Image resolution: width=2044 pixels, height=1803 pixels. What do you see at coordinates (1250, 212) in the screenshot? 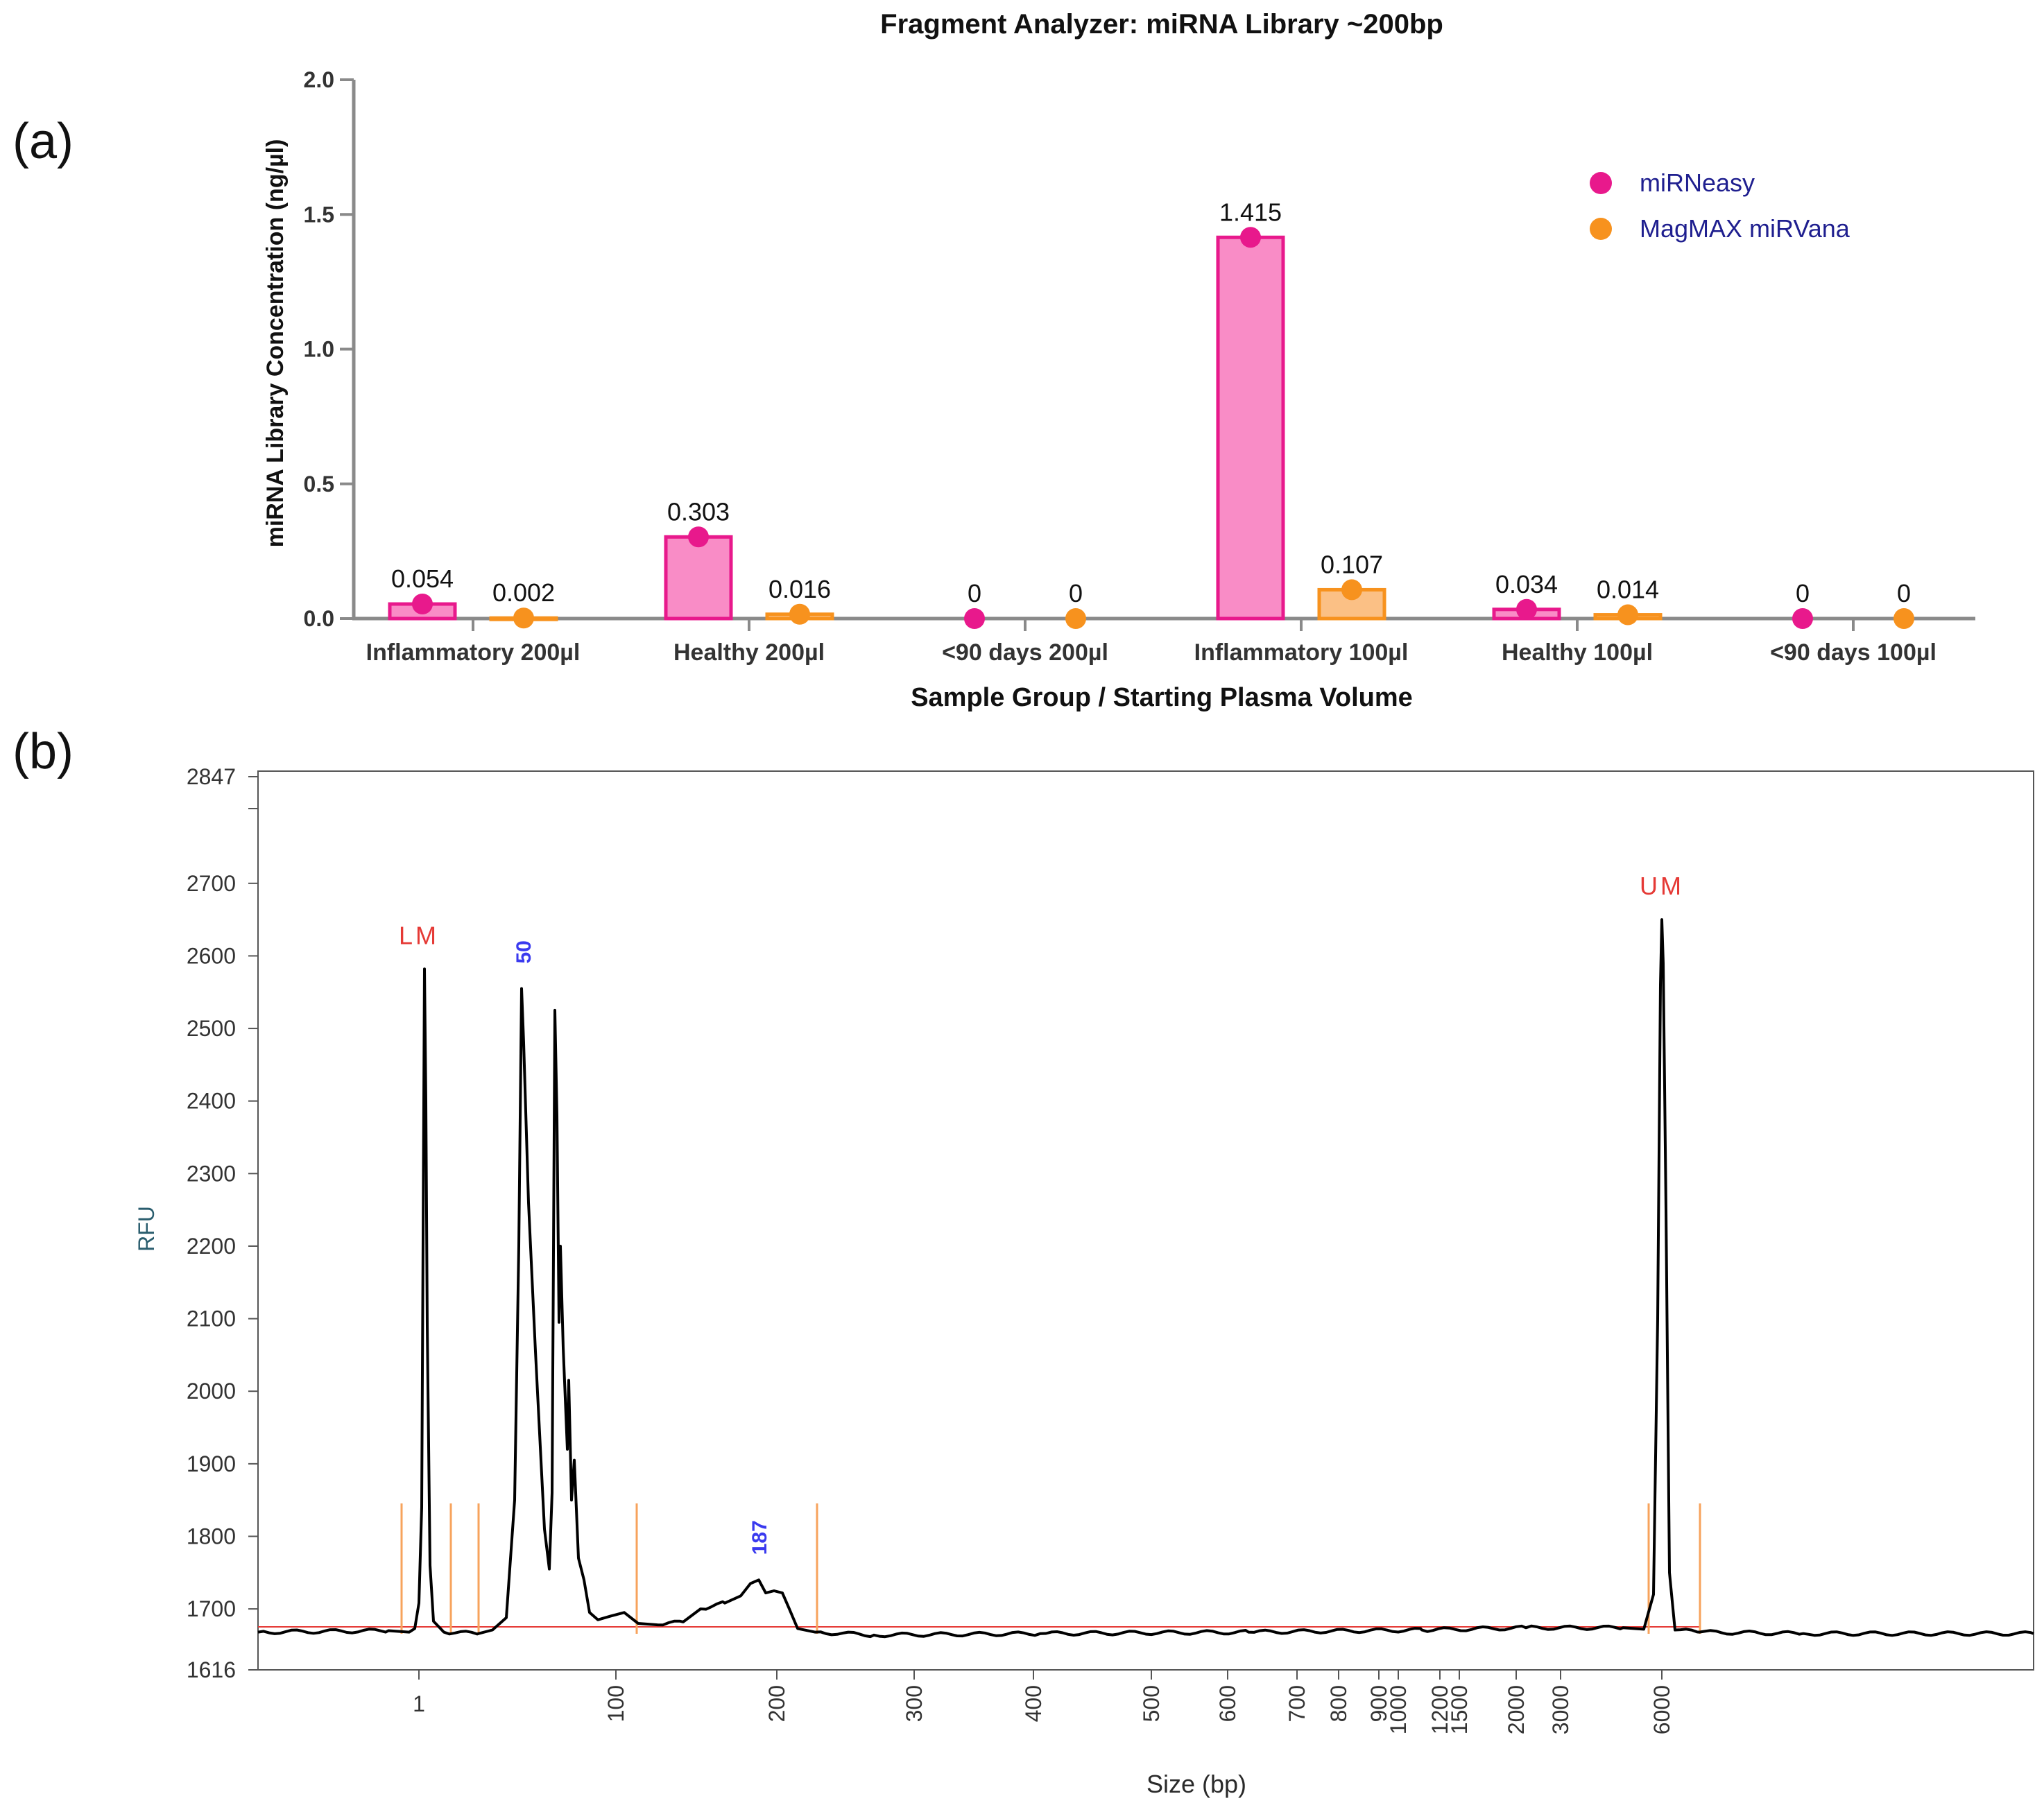
I see `value-label: 1.415` at bounding box center [1250, 212].